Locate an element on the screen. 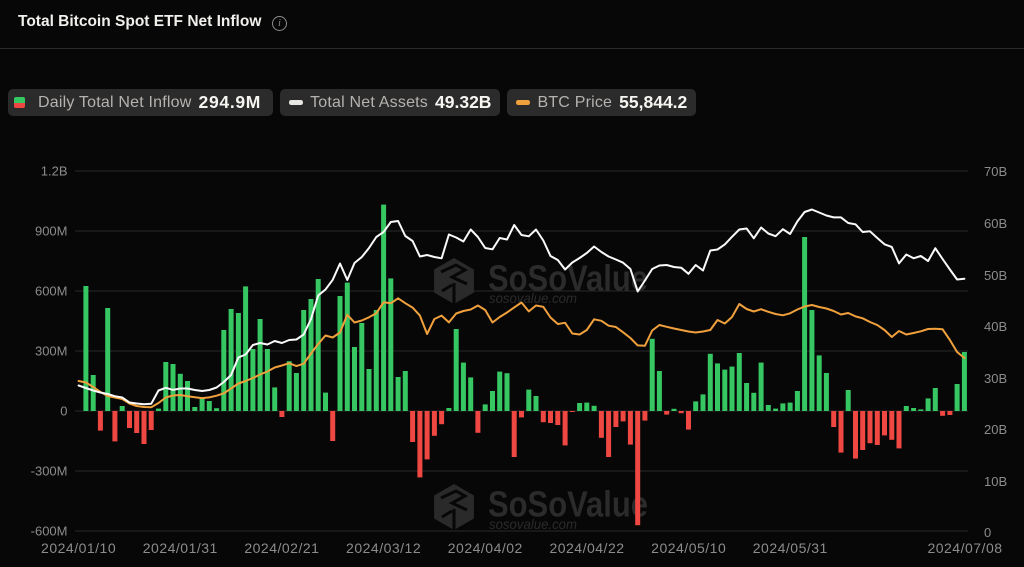  svg-text: 60B is located at coordinates (995, 223).